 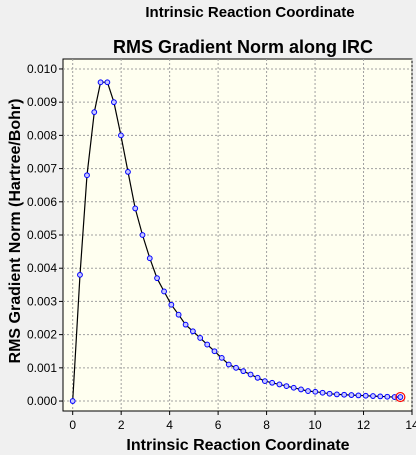 I want to click on y-tick-label: 0.005, so click(x=42, y=235).